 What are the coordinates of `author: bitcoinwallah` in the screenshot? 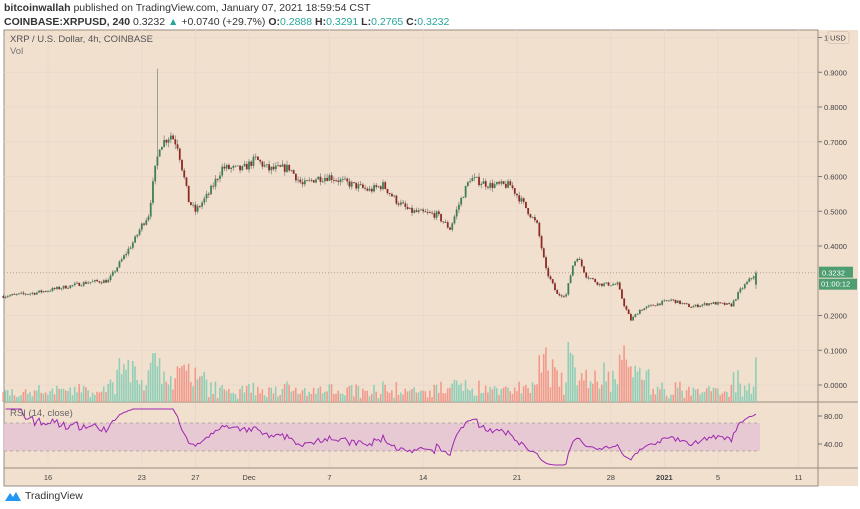 It's located at (37, 8).